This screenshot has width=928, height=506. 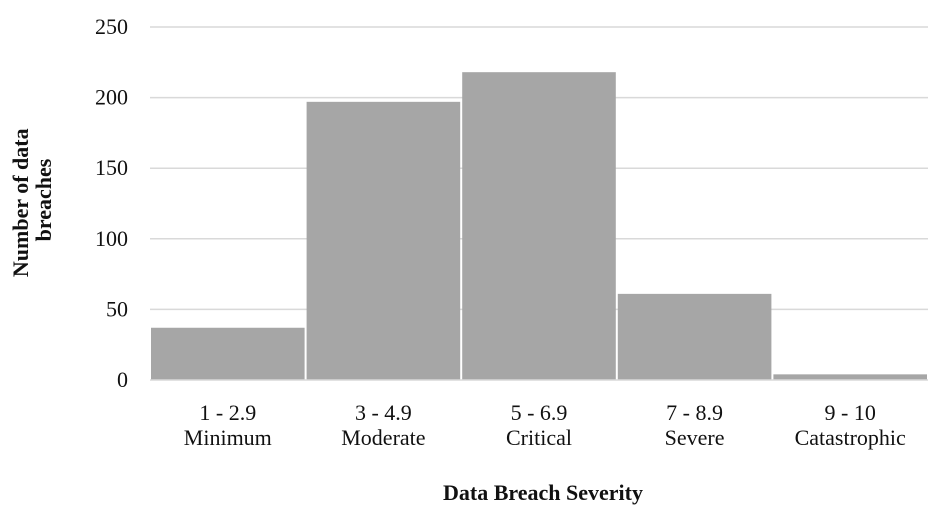 I want to click on x-category-label-2-line-2: Moderate, so click(x=383, y=437).